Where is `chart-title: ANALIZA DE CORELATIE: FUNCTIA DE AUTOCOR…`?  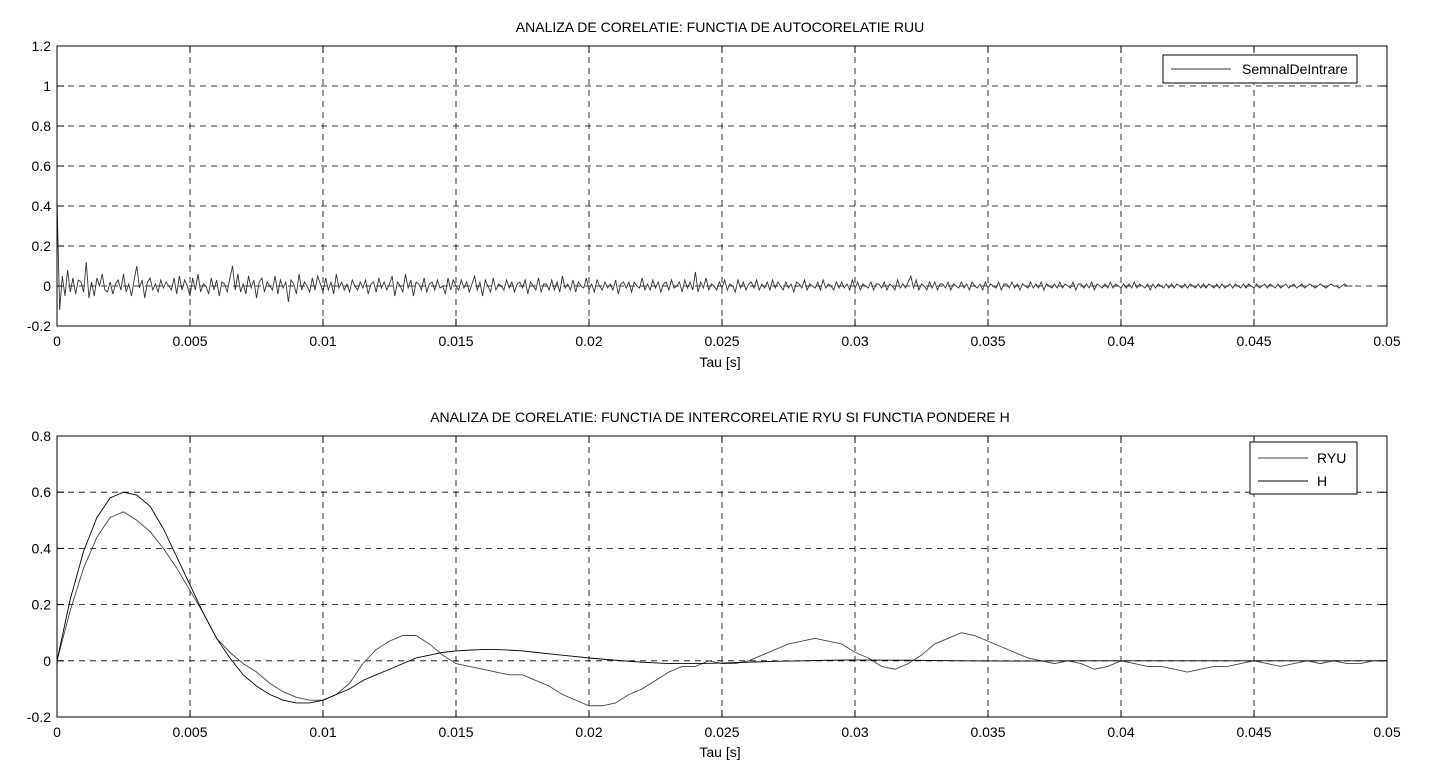 chart-title: ANALIZA DE CORELATIE: FUNCTIA DE AUTOCOR… is located at coordinates (720, 27).